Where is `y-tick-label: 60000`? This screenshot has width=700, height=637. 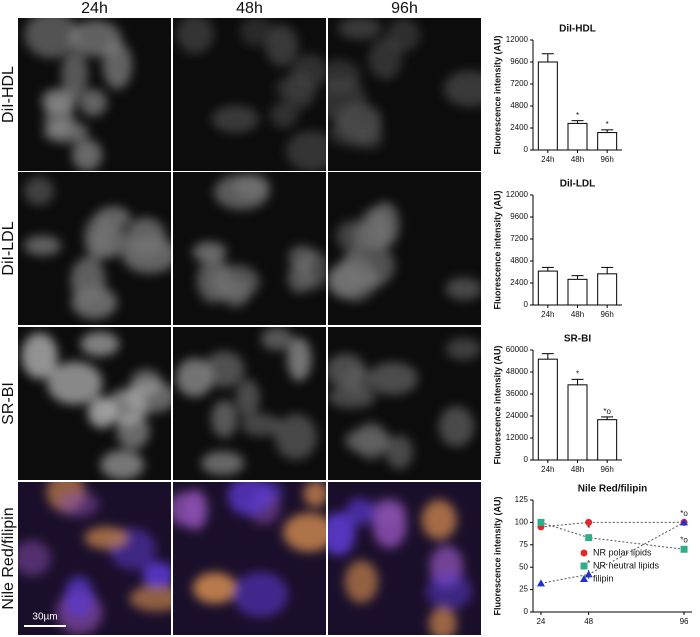 y-tick-label: 60000 is located at coordinates (517, 349).